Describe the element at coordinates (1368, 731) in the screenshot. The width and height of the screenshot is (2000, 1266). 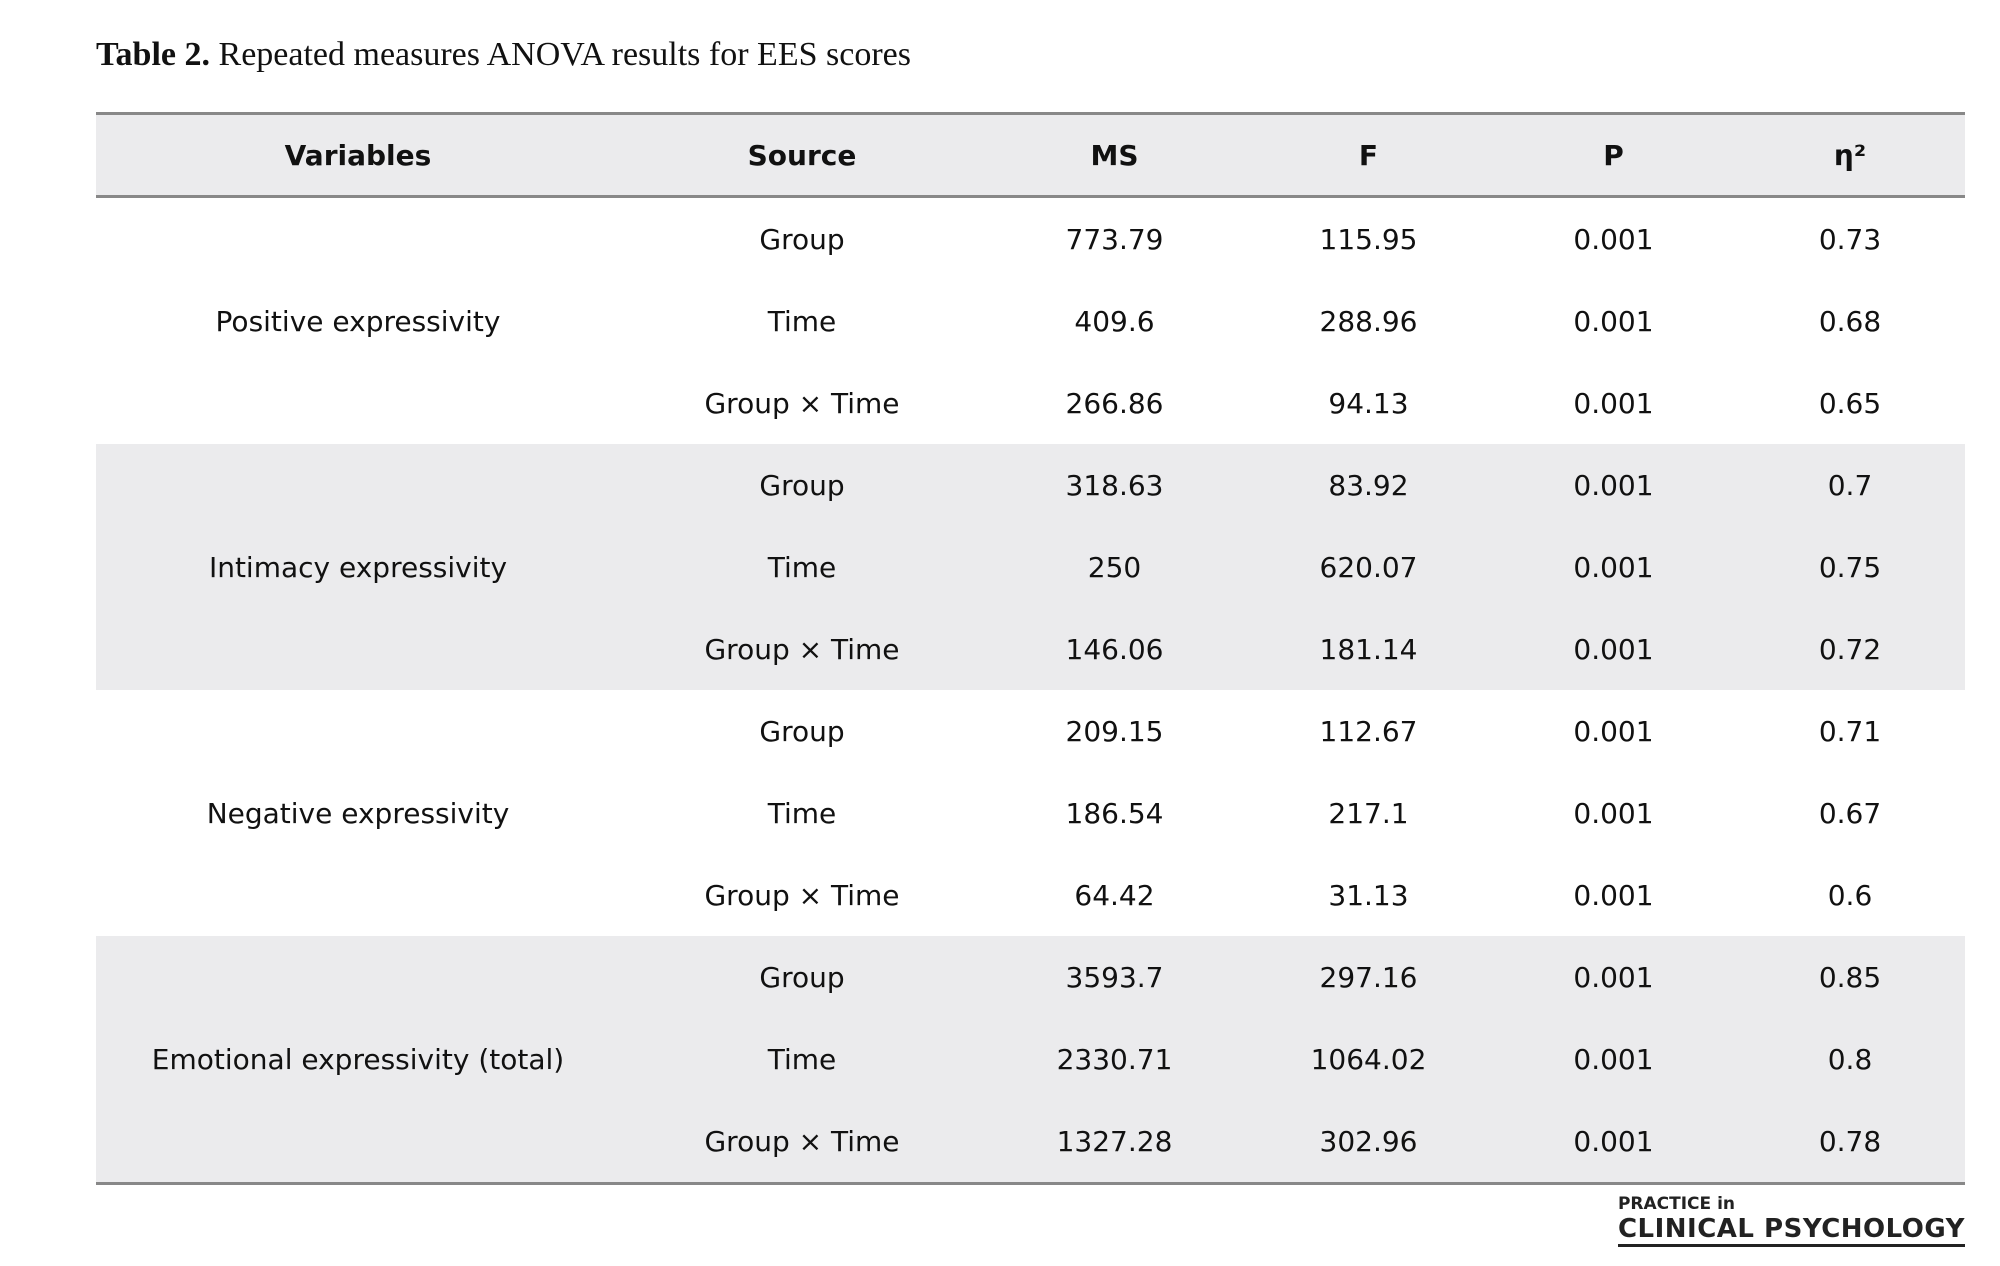
I see `value-cell: 112.67` at that location.